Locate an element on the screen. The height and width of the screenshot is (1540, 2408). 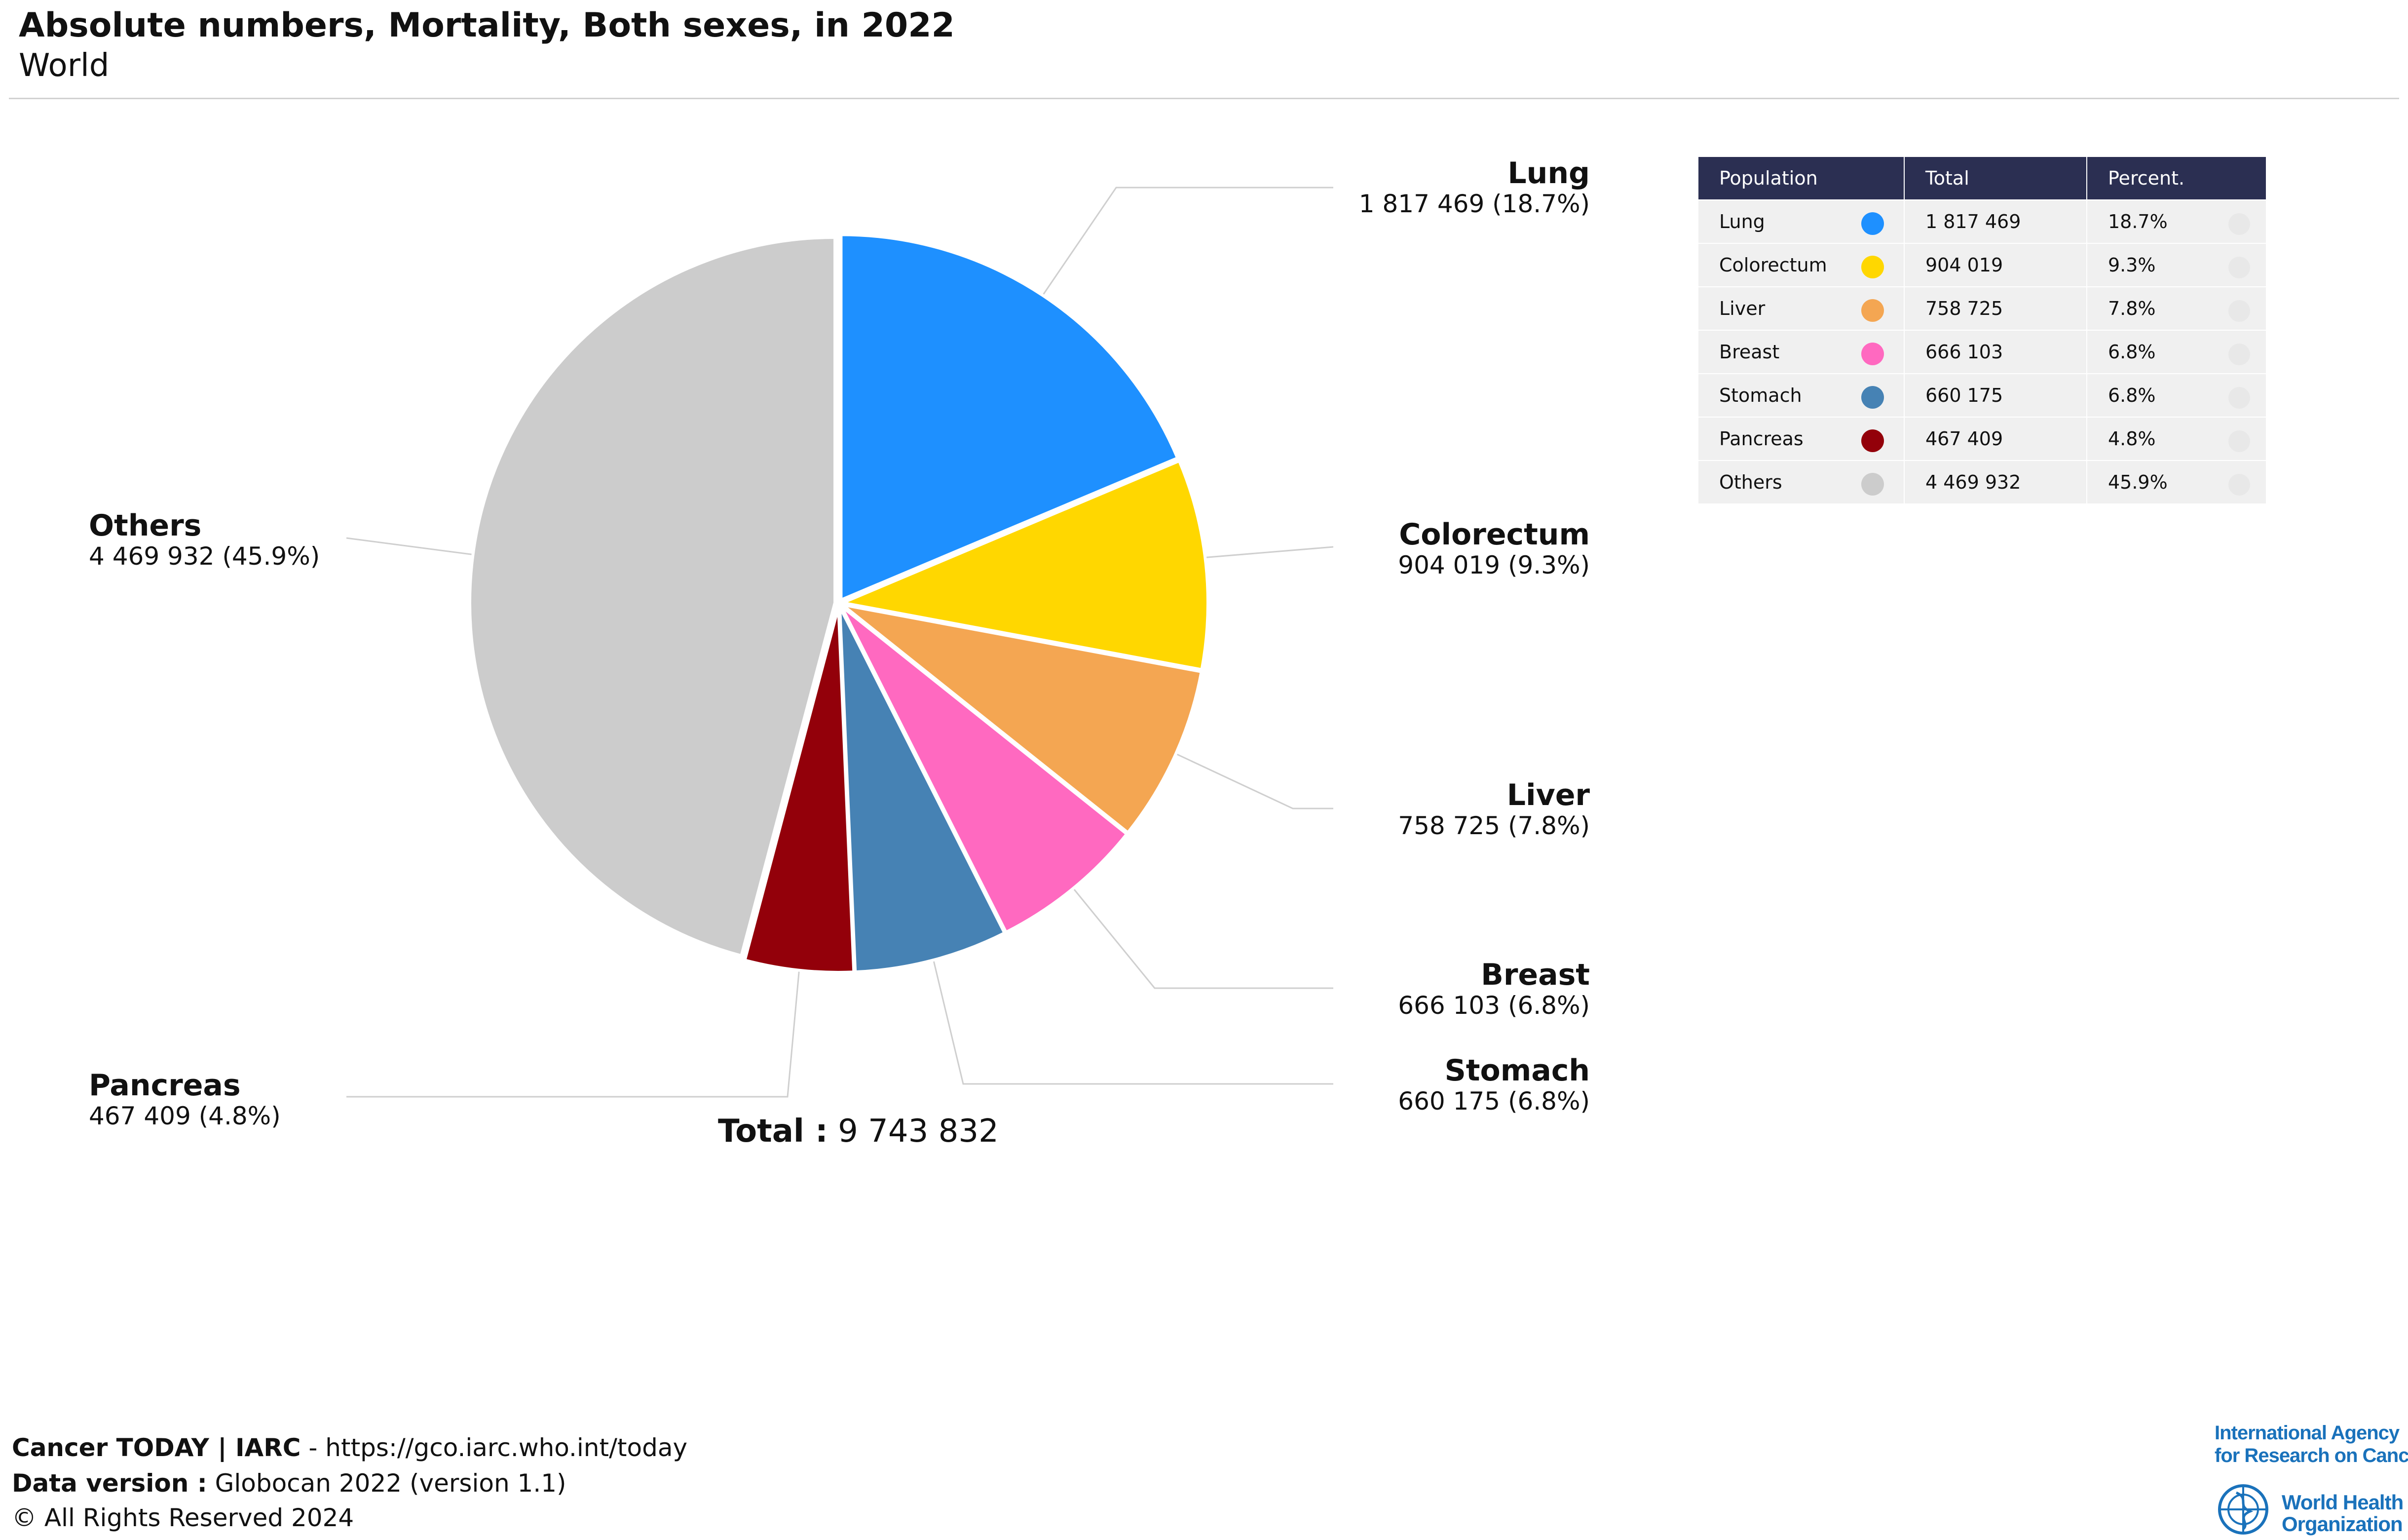
slice-label-stomach: Stomach 660 175 (6.8%) is located at coordinates (1494, 1084).